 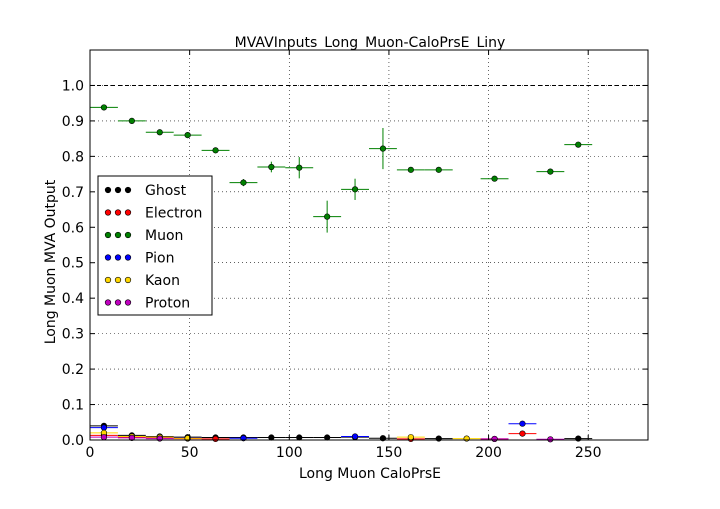 I want to click on legend: Ghost Electron Muon Pion Kaon Proton, so click(x=155, y=245).